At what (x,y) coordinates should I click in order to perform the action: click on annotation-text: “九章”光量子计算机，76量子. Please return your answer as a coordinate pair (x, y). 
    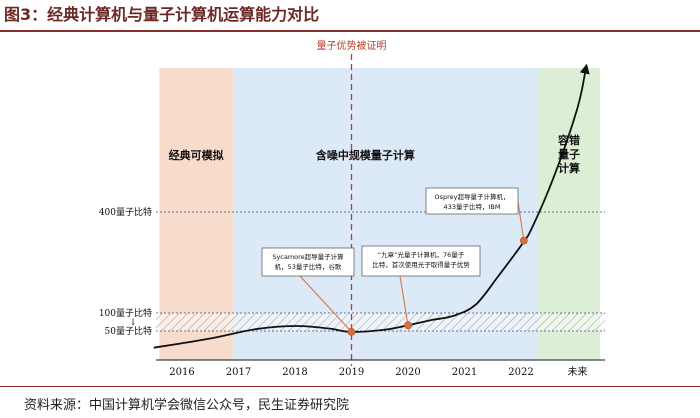
    Looking at the image, I should click on (421, 254).